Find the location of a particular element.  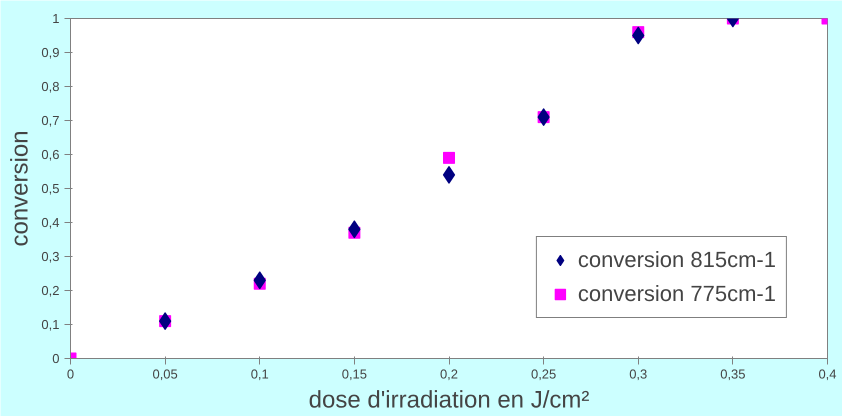

y-tick-label: 0,1 is located at coordinates (50, 324).